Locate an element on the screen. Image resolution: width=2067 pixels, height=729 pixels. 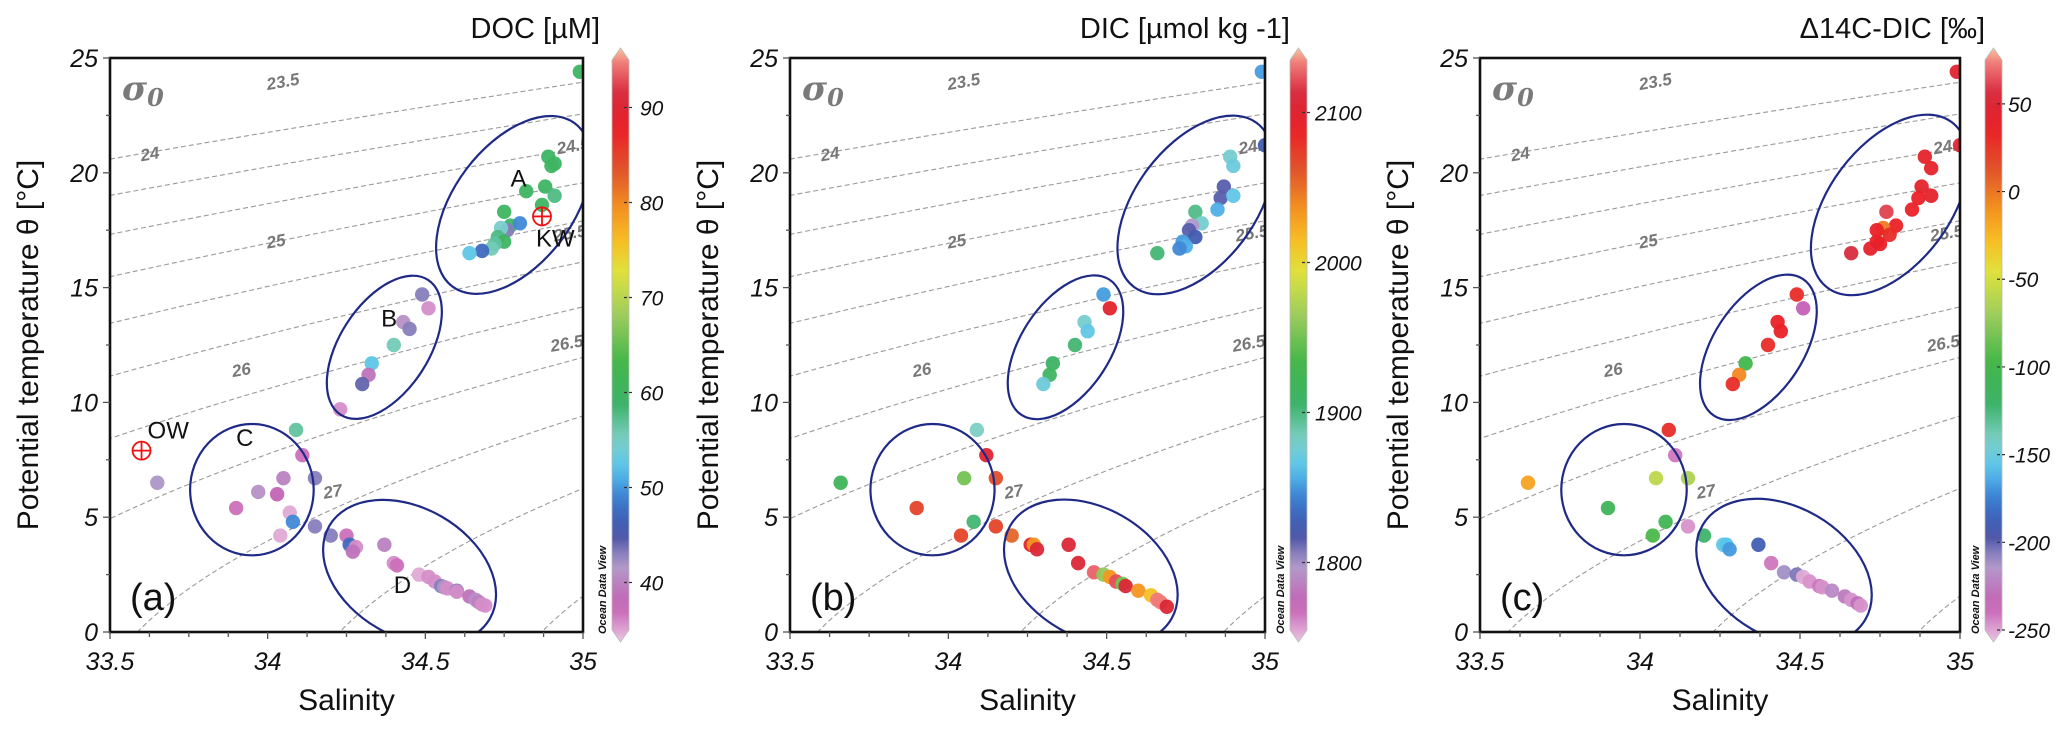
colorbar-tick-label: 40 is located at coordinates (652, 584).